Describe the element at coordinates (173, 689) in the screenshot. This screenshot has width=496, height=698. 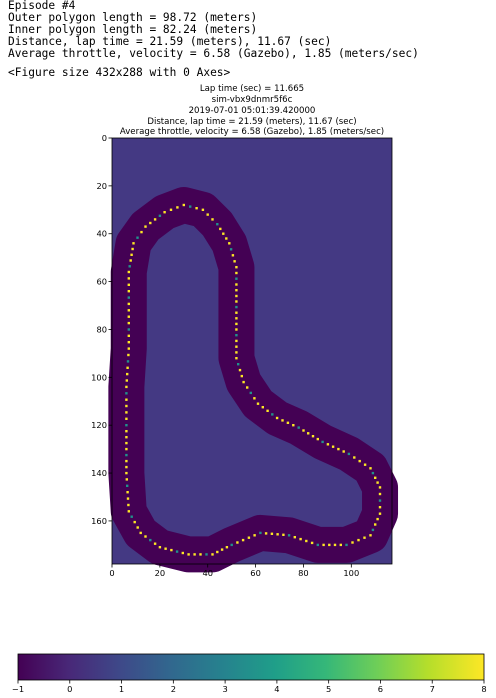
I see `colorbar-tick-label: 2` at that location.